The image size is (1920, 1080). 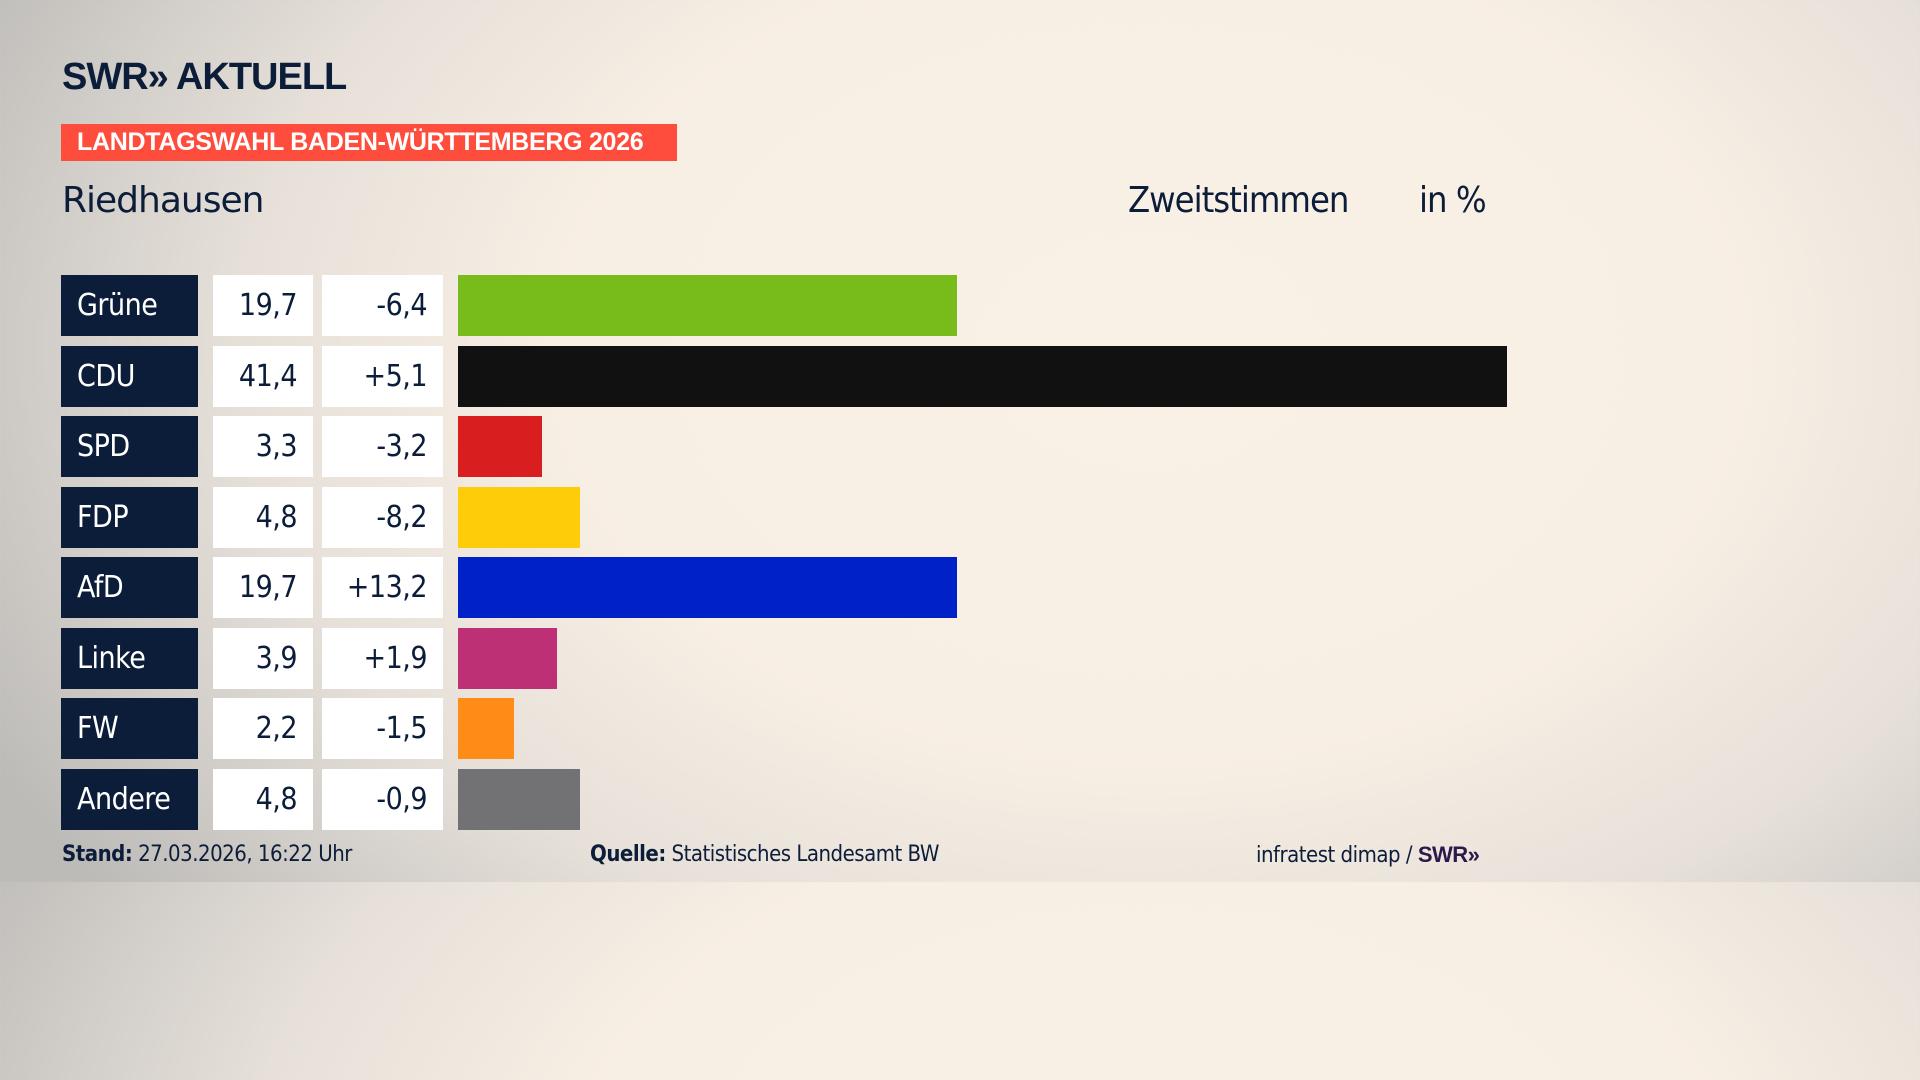 What do you see at coordinates (1238, 200) in the screenshot?
I see `metric-label: Zweitstimmen` at bounding box center [1238, 200].